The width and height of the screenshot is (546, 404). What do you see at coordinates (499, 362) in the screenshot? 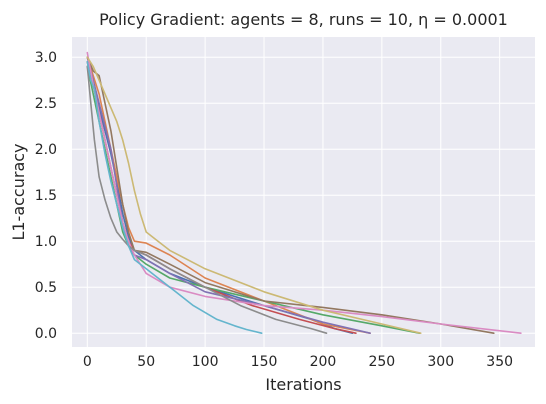
I see `x-tick-label: 350` at bounding box center [499, 362].